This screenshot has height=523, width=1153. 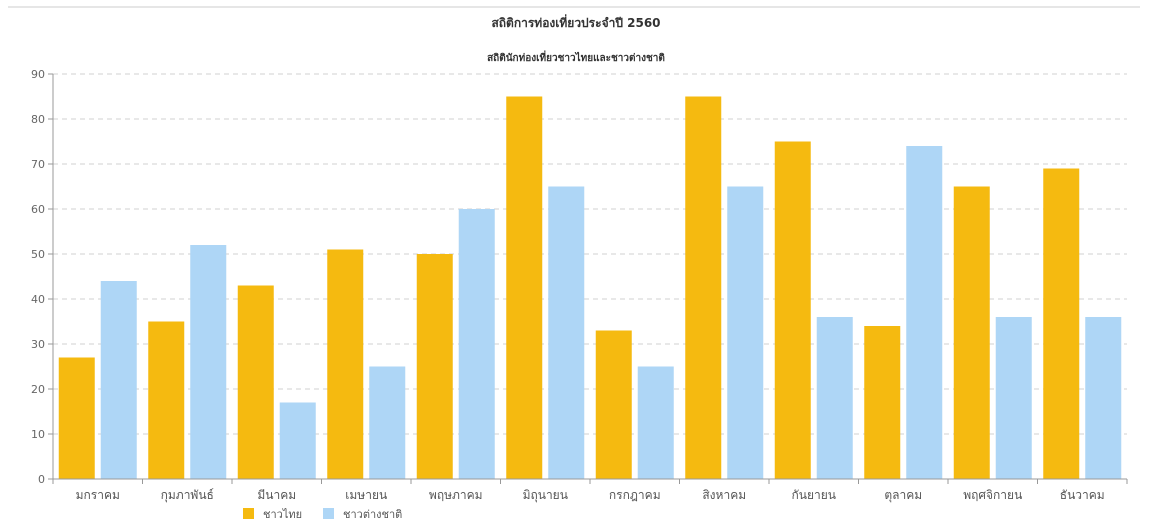 I want to click on x-tick-label: มิถุนายน, so click(x=545, y=495).